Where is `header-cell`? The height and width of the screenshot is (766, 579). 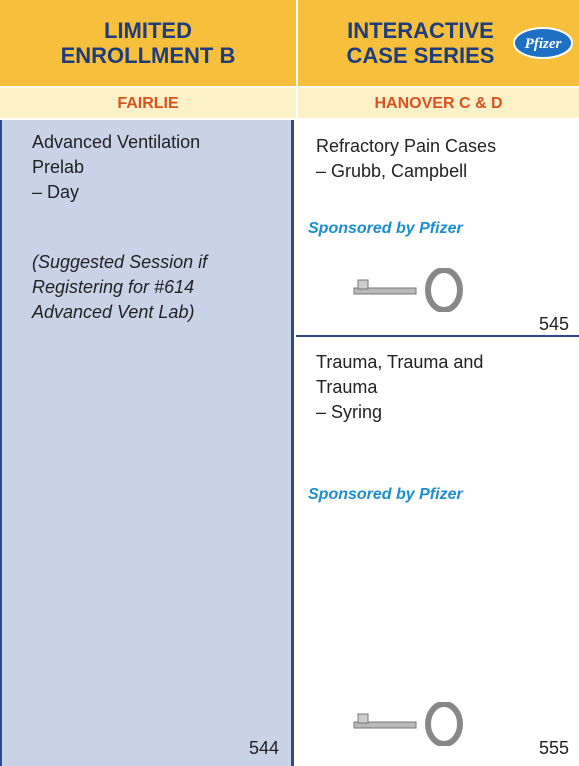
header-cell is located at coordinates (148, 43).